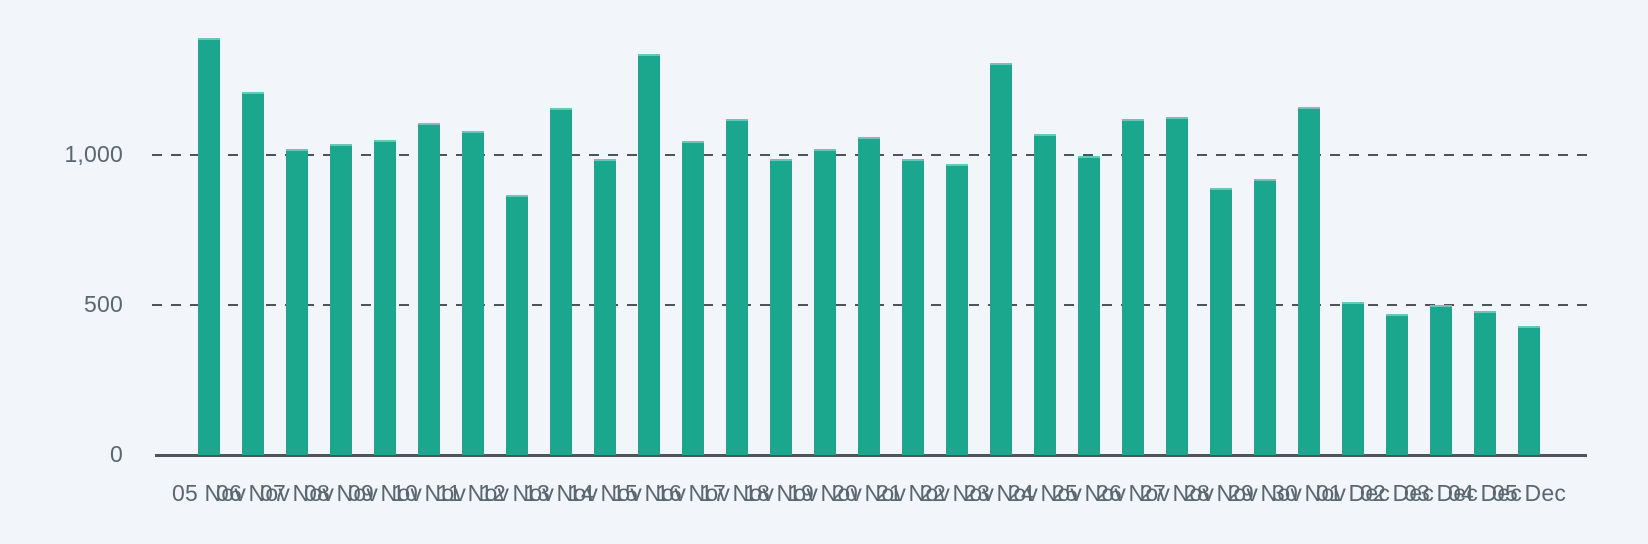  Describe the element at coordinates (693, 493) in the screenshot. I see `x-tick-label-16-nov: 16 Nov` at that location.